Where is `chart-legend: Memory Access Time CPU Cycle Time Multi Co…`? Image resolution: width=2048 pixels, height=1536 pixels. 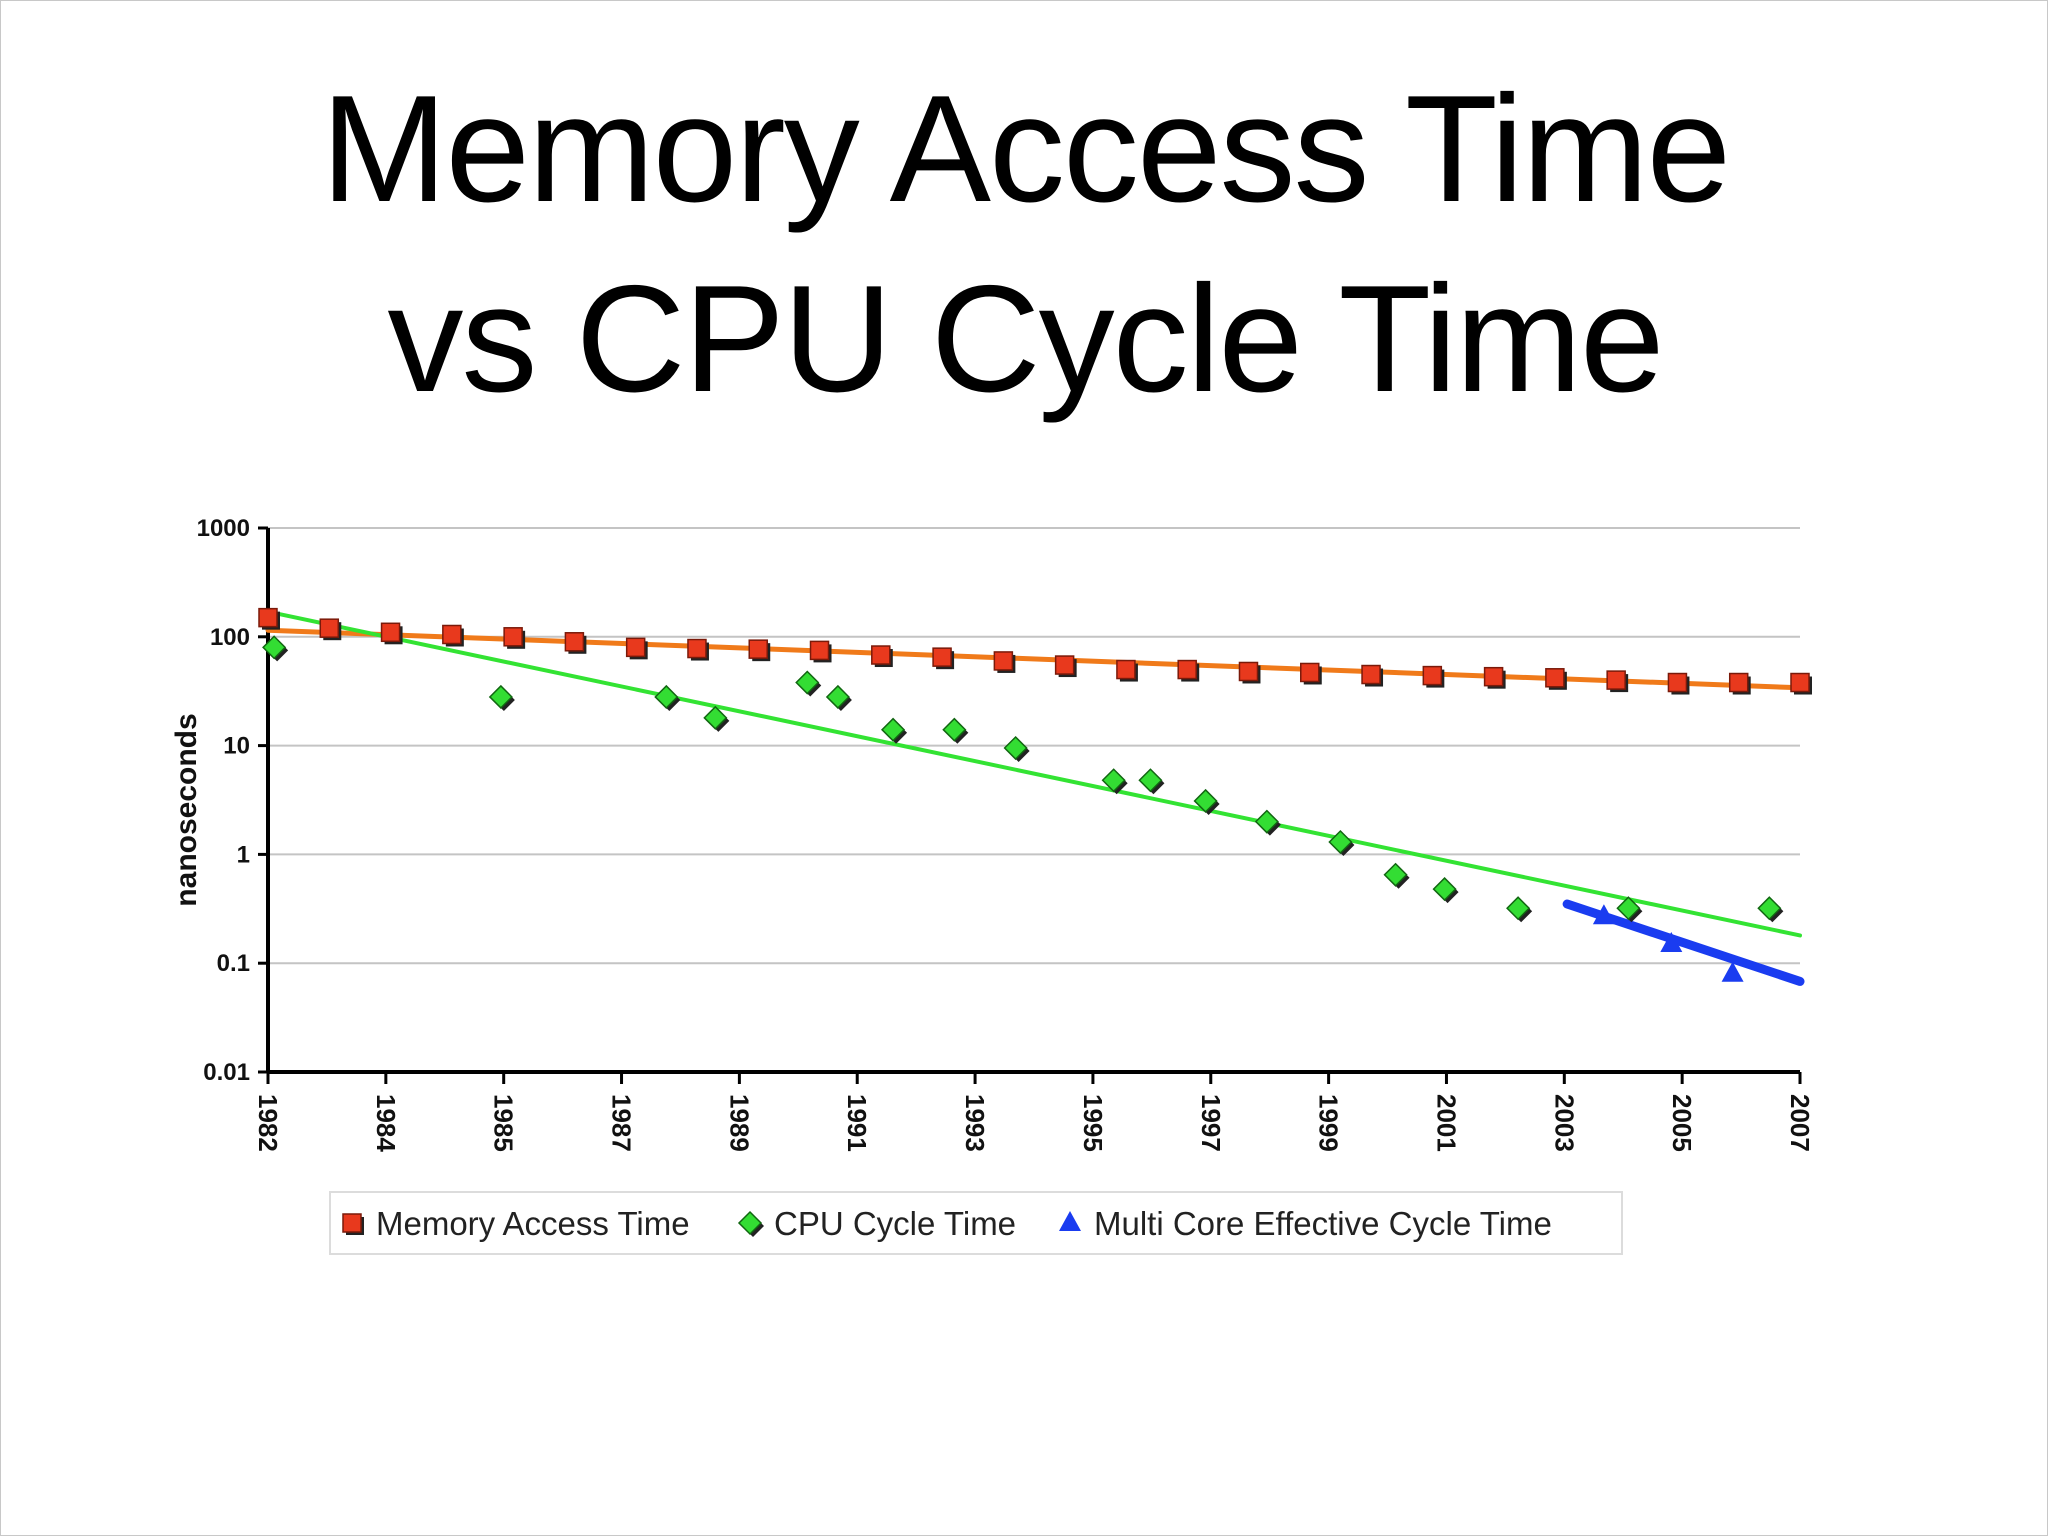
chart-legend: Memory Access Time CPU Cycle Time Multi Co… is located at coordinates (976, 1223).